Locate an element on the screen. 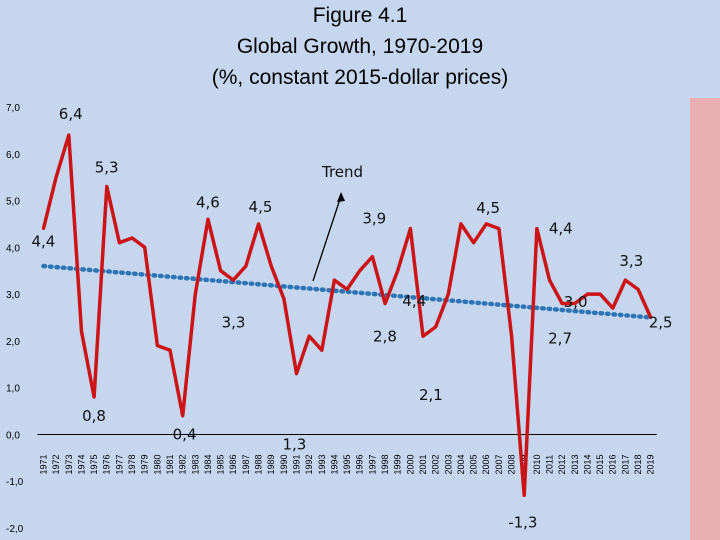  x-tick-label: 1980 is located at coordinates (157, 464).